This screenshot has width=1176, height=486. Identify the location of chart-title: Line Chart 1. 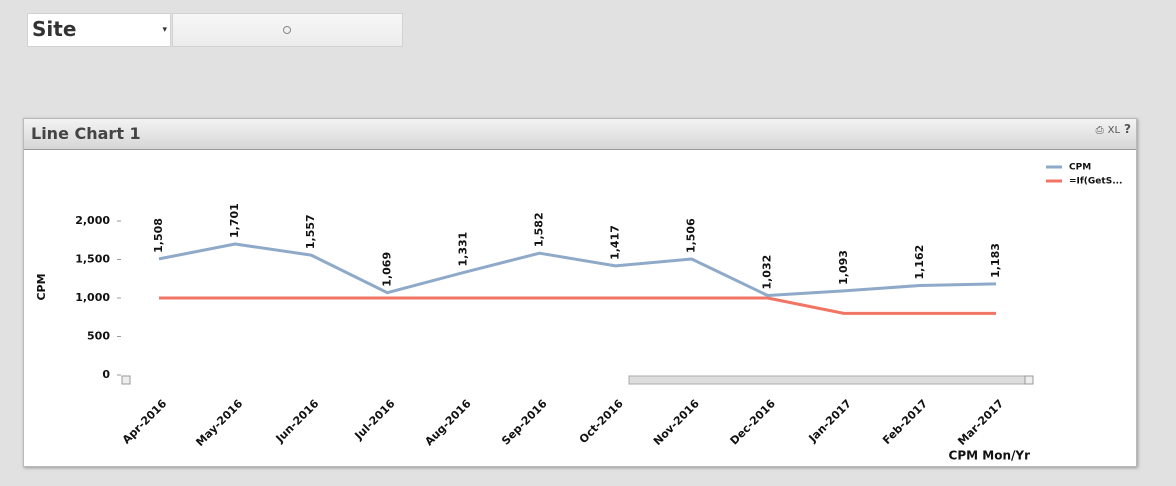
(86, 133).